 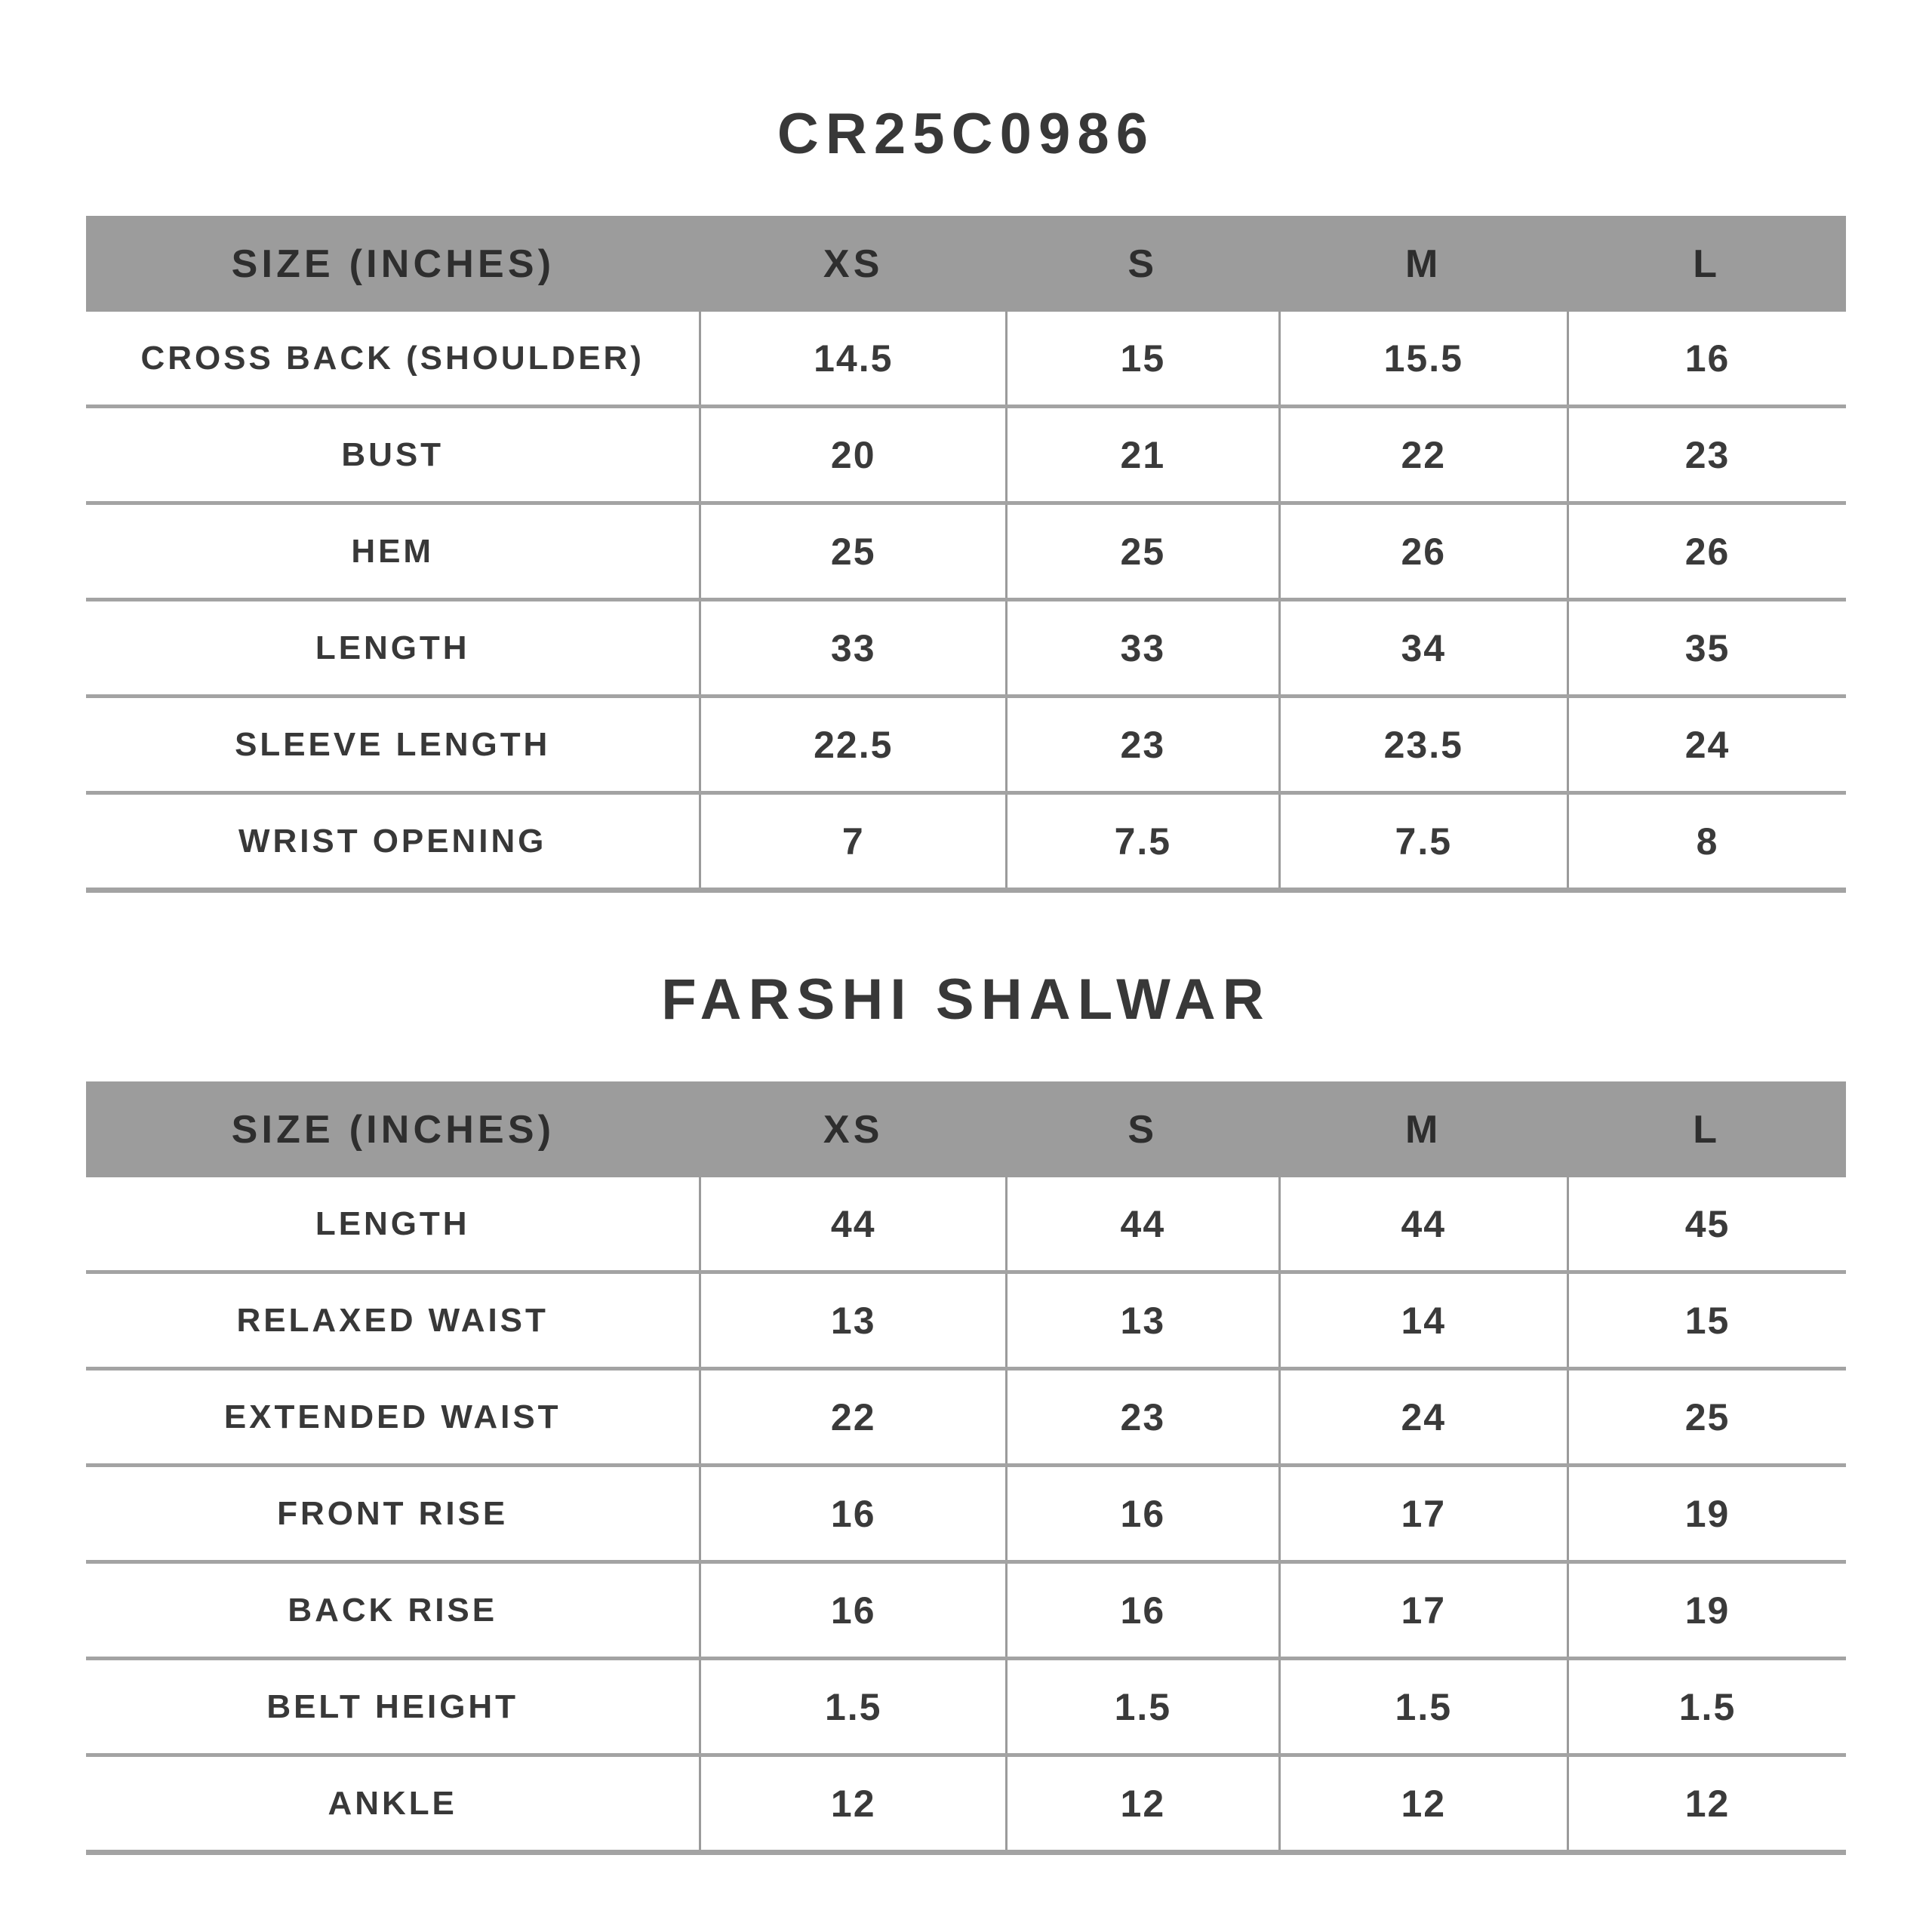 I want to click on measurement-label: FRONT RISE, so click(x=393, y=1514).